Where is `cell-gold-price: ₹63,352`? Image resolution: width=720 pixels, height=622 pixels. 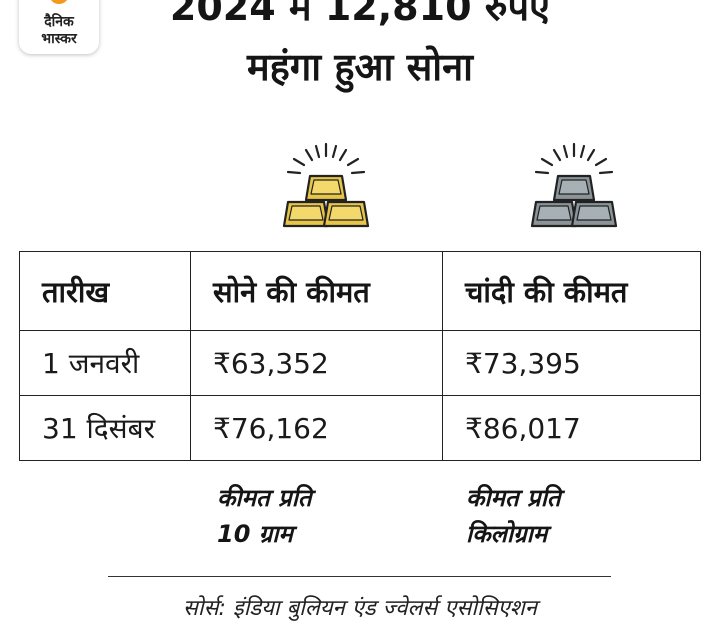 cell-gold-price: ₹63,352 is located at coordinates (316, 363).